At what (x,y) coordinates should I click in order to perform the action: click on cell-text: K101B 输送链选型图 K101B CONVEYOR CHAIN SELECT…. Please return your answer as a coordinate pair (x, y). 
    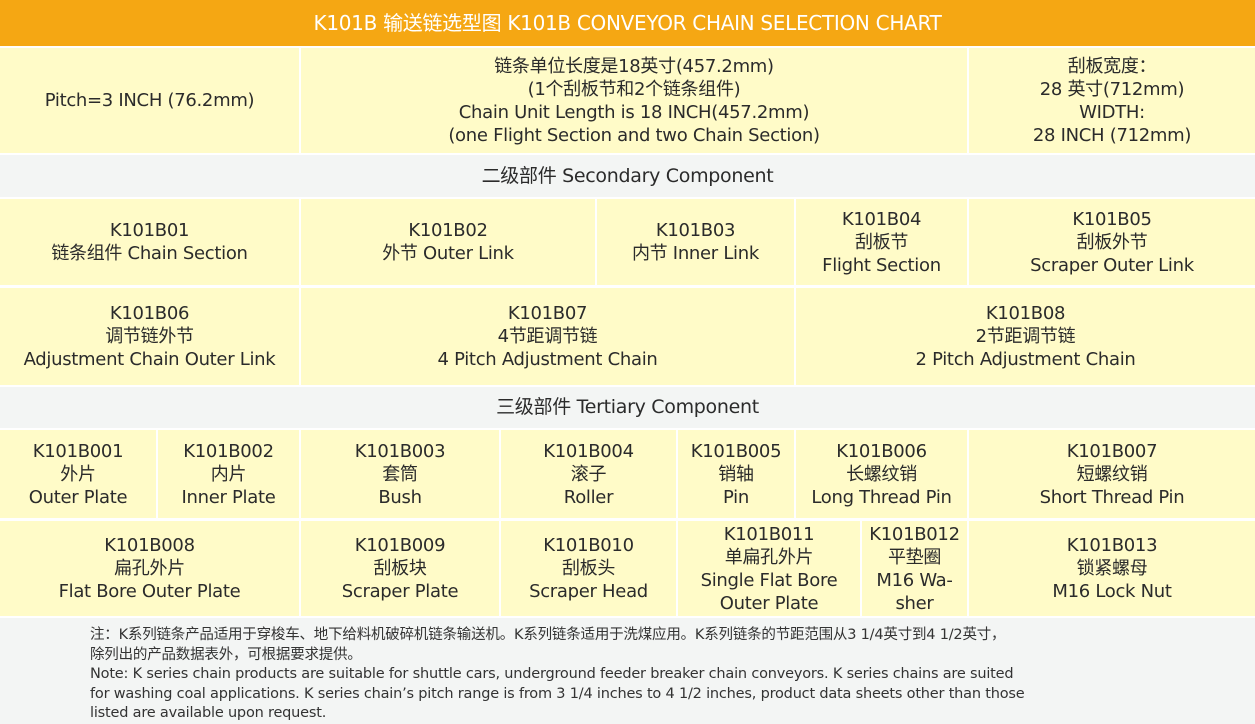
    Looking at the image, I should click on (627, 22).